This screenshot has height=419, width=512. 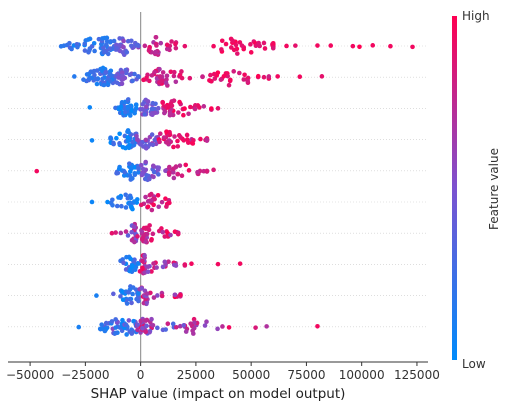 I want to click on x-tick-label-3: 25000, so click(x=196, y=375).